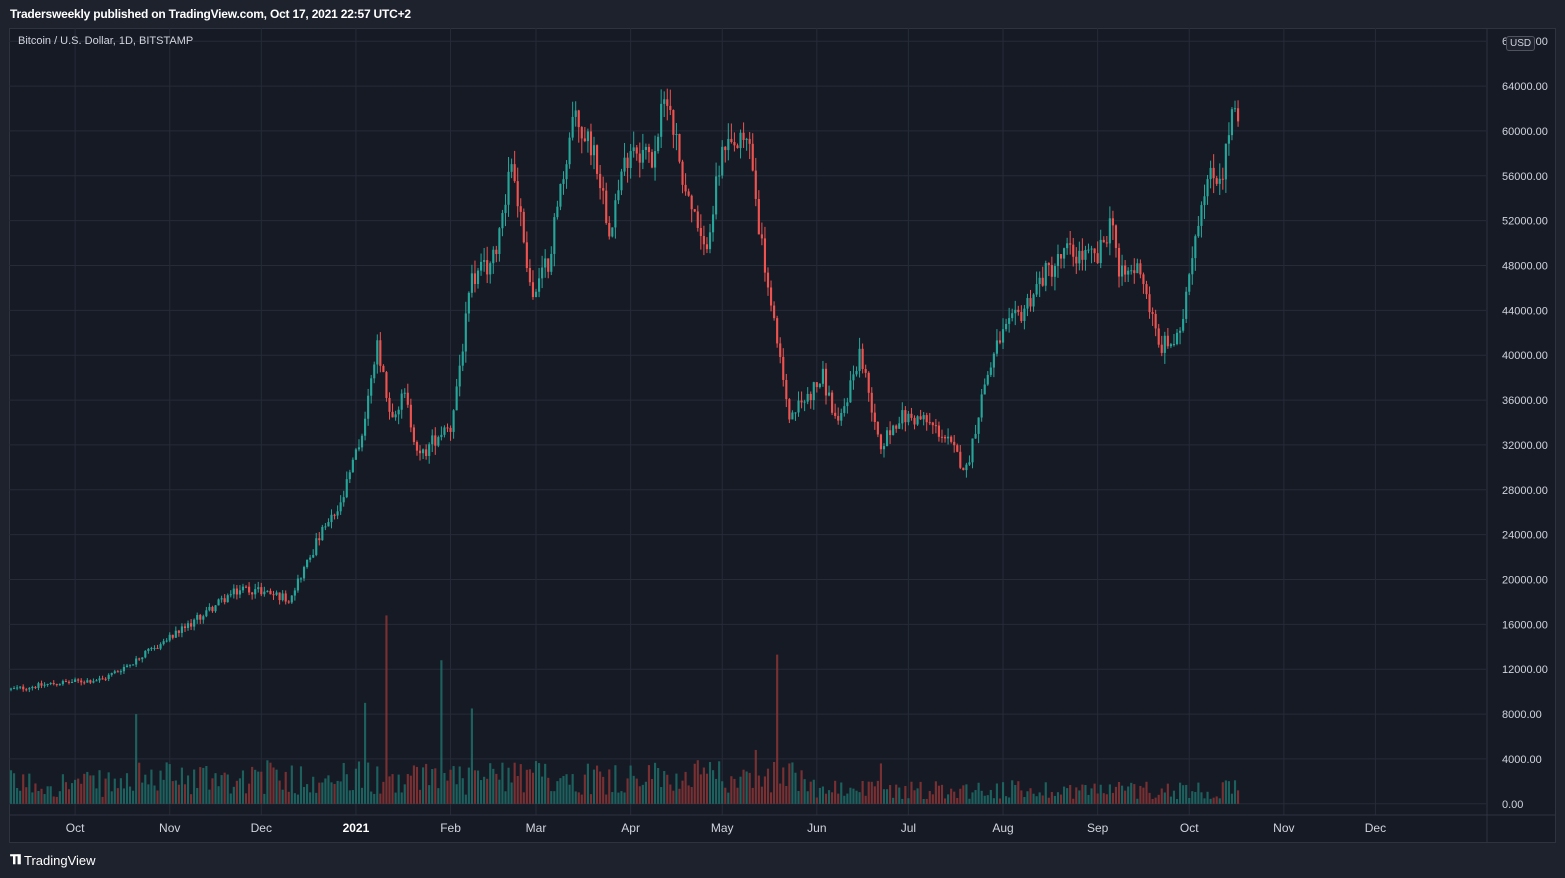 This screenshot has height=878, width=1565. I want to click on symbol-title: Bitcoin / U.S. Dollar, 1D, BITSTAMP, so click(106, 41).